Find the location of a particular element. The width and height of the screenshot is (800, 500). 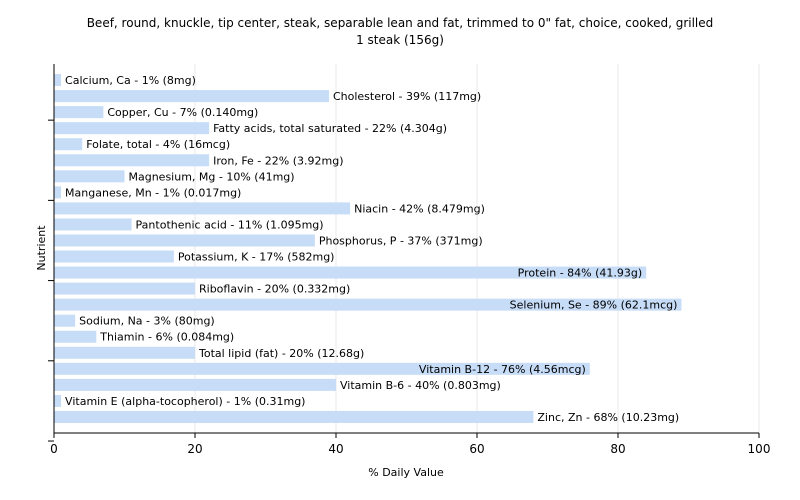

bar-label: Magnesium, Mg - 10% (41mg) is located at coordinates (212, 176).